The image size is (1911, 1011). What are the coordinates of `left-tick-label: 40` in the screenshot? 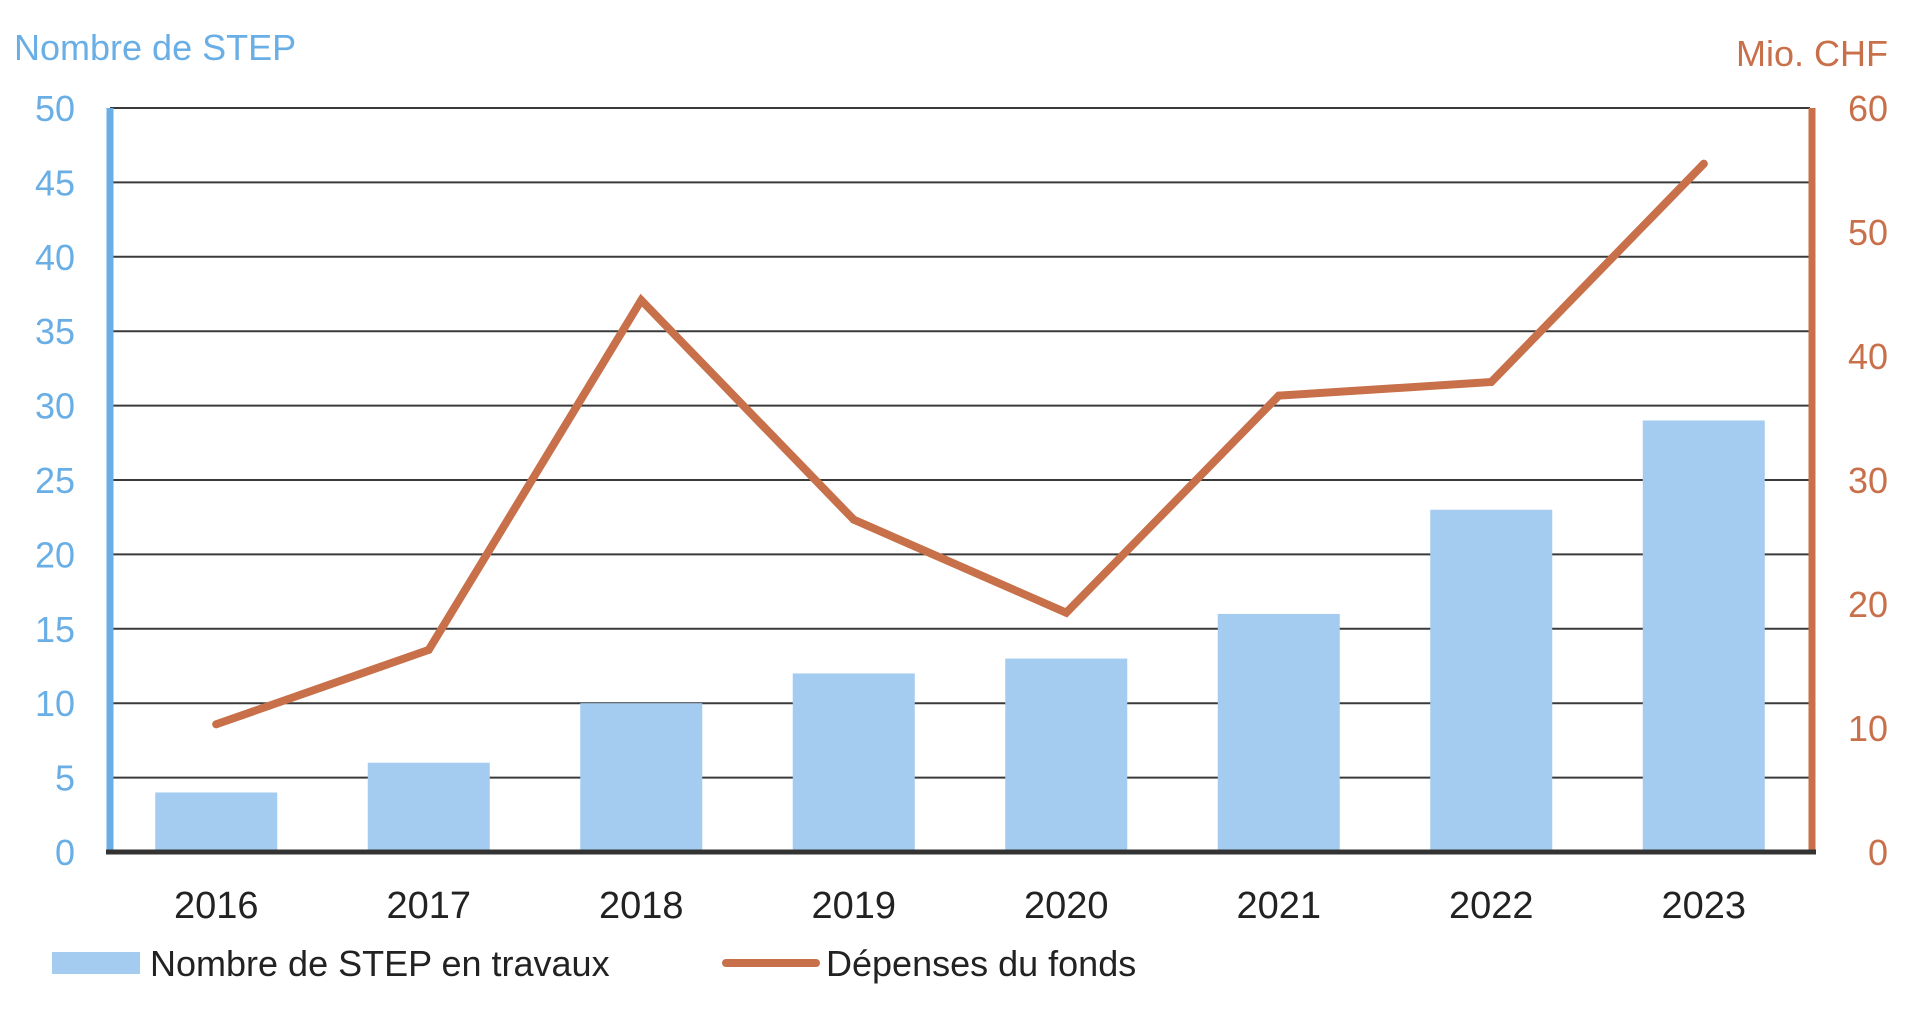 It's located at (55, 257).